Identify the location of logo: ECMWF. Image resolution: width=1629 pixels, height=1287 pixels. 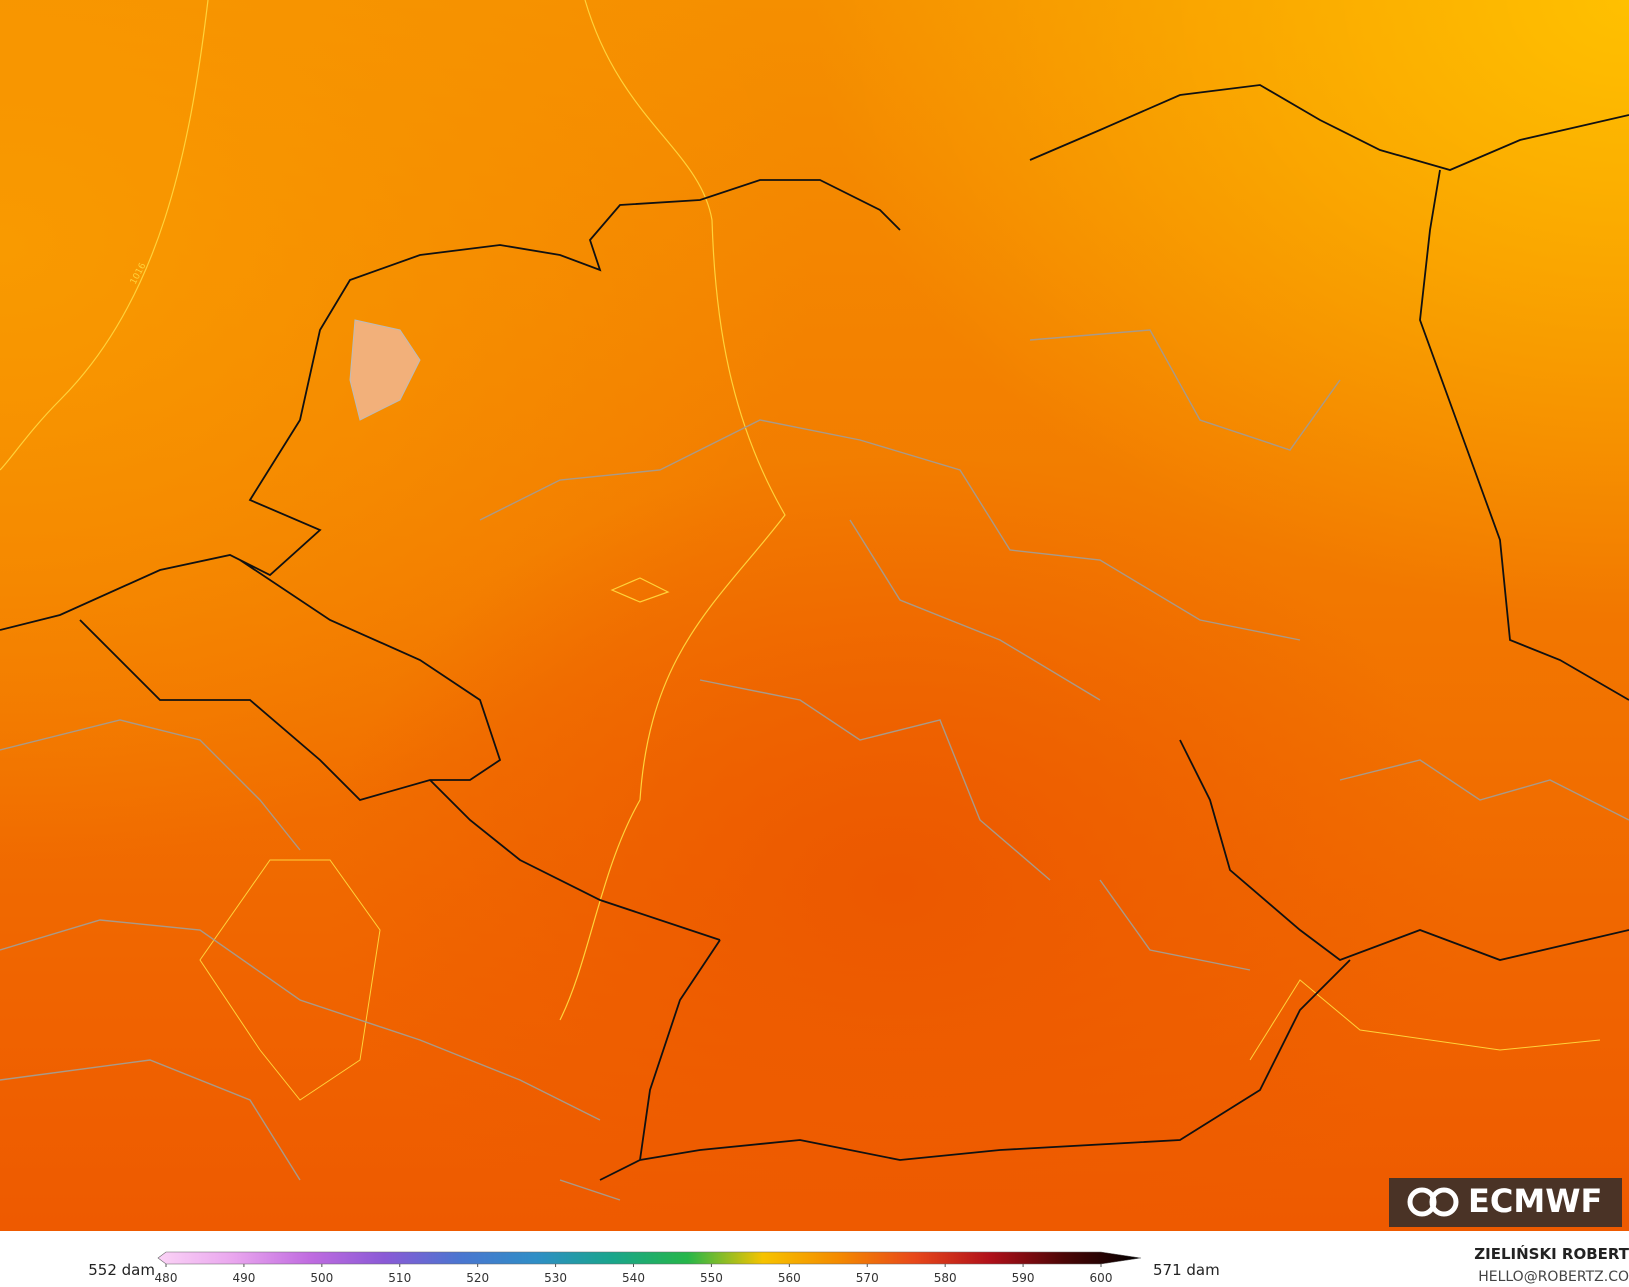
(1535, 1201).